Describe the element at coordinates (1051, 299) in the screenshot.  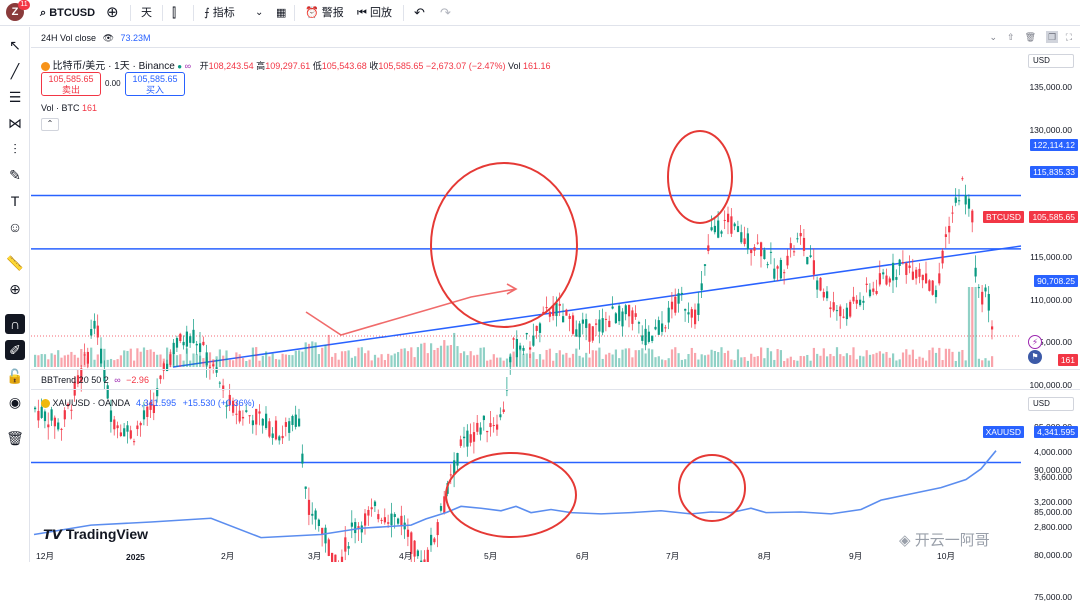
I see `price-axis-tick: 110,000.00` at that location.